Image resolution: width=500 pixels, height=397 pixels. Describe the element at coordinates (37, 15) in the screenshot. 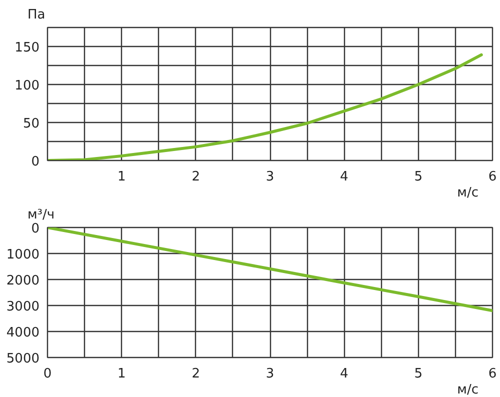

I see `y-axis-title: Па` at that location.